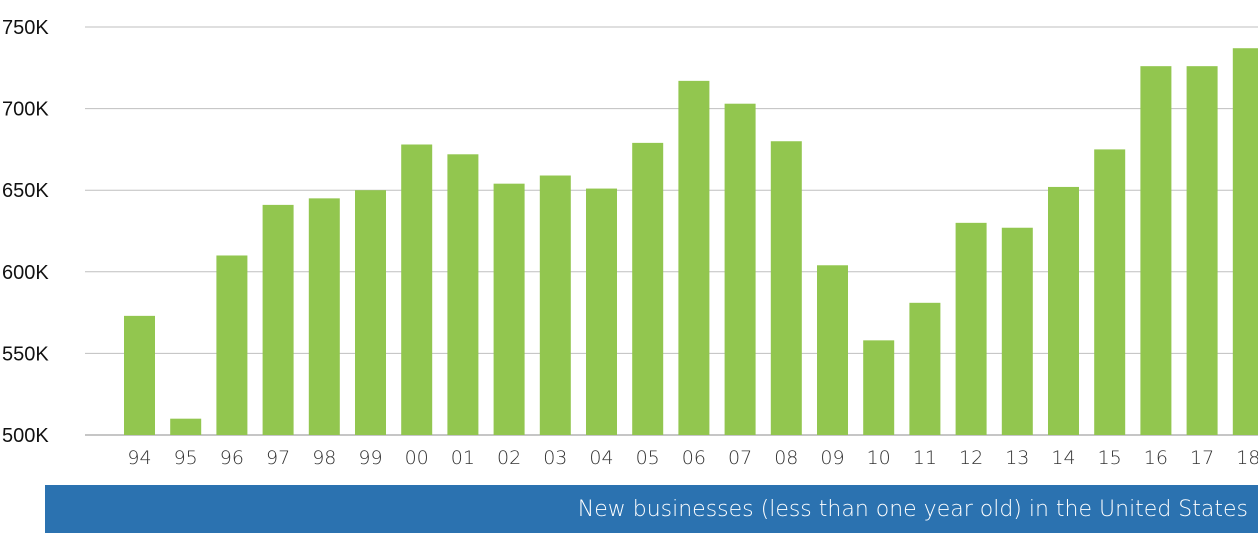  Describe the element at coordinates (324, 458) in the screenshot. I see `x-tick-label: 98` at that location.